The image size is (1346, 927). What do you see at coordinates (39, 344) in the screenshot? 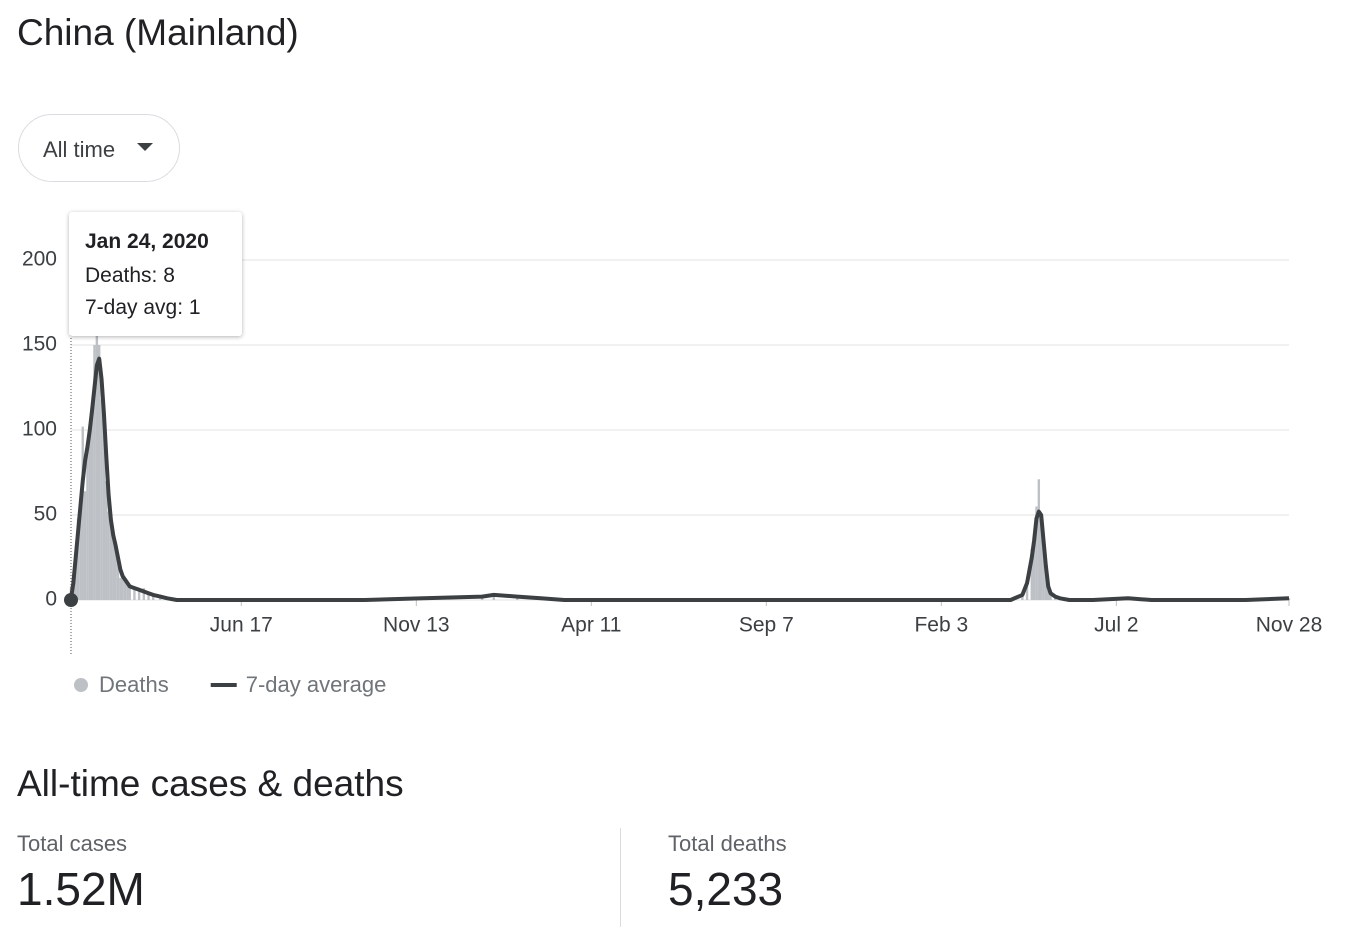
I see `y-tick-label: 150` at bounding box center [39, 344].